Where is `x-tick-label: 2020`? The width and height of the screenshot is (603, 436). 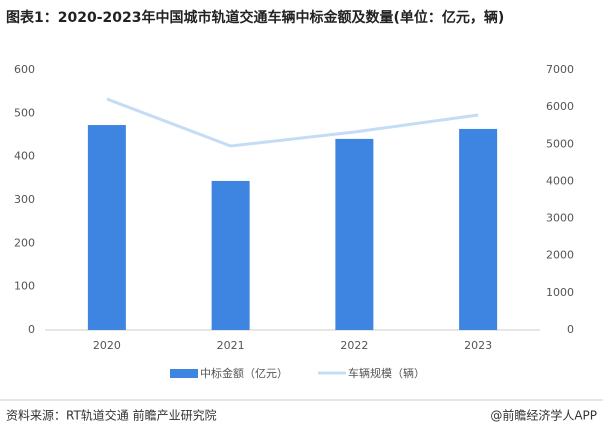
x-tick-label: 2020 is located at coordinates (107, 345).